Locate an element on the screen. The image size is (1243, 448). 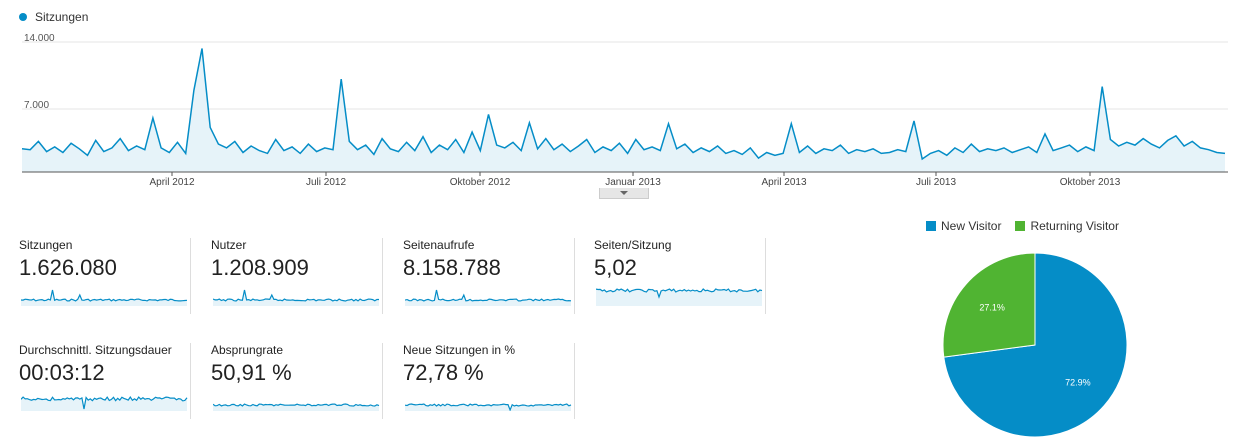
metric-label: Neue Sitzungen in % is located at coordinates (459, 350).